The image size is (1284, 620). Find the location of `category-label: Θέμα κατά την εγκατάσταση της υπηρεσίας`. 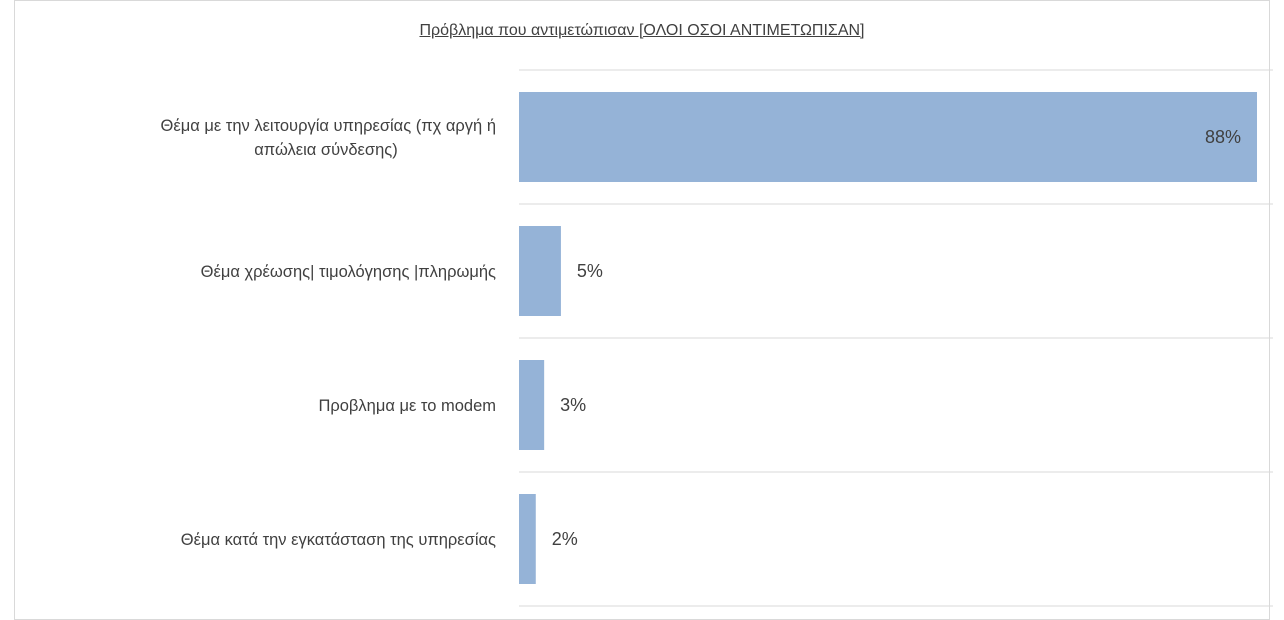

category-label: Θέμα κατά την εγκατάσταση της υπηρεσίας is located at coordinates (338, 540).